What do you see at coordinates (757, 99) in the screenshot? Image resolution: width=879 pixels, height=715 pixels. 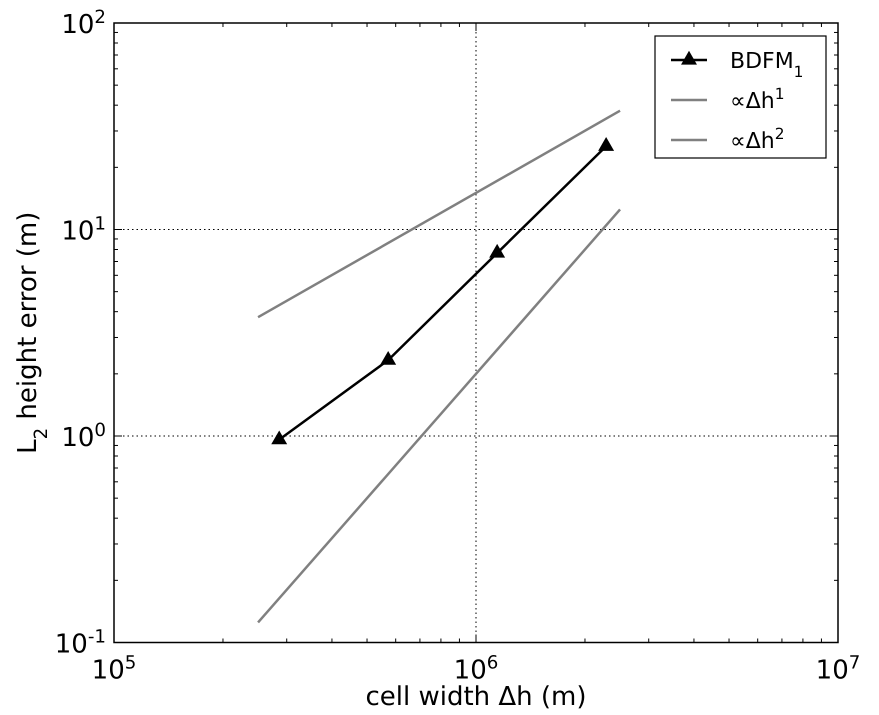 I see `legend-label: ∝Δh$^{1}$` at bounding box center [757, 99].